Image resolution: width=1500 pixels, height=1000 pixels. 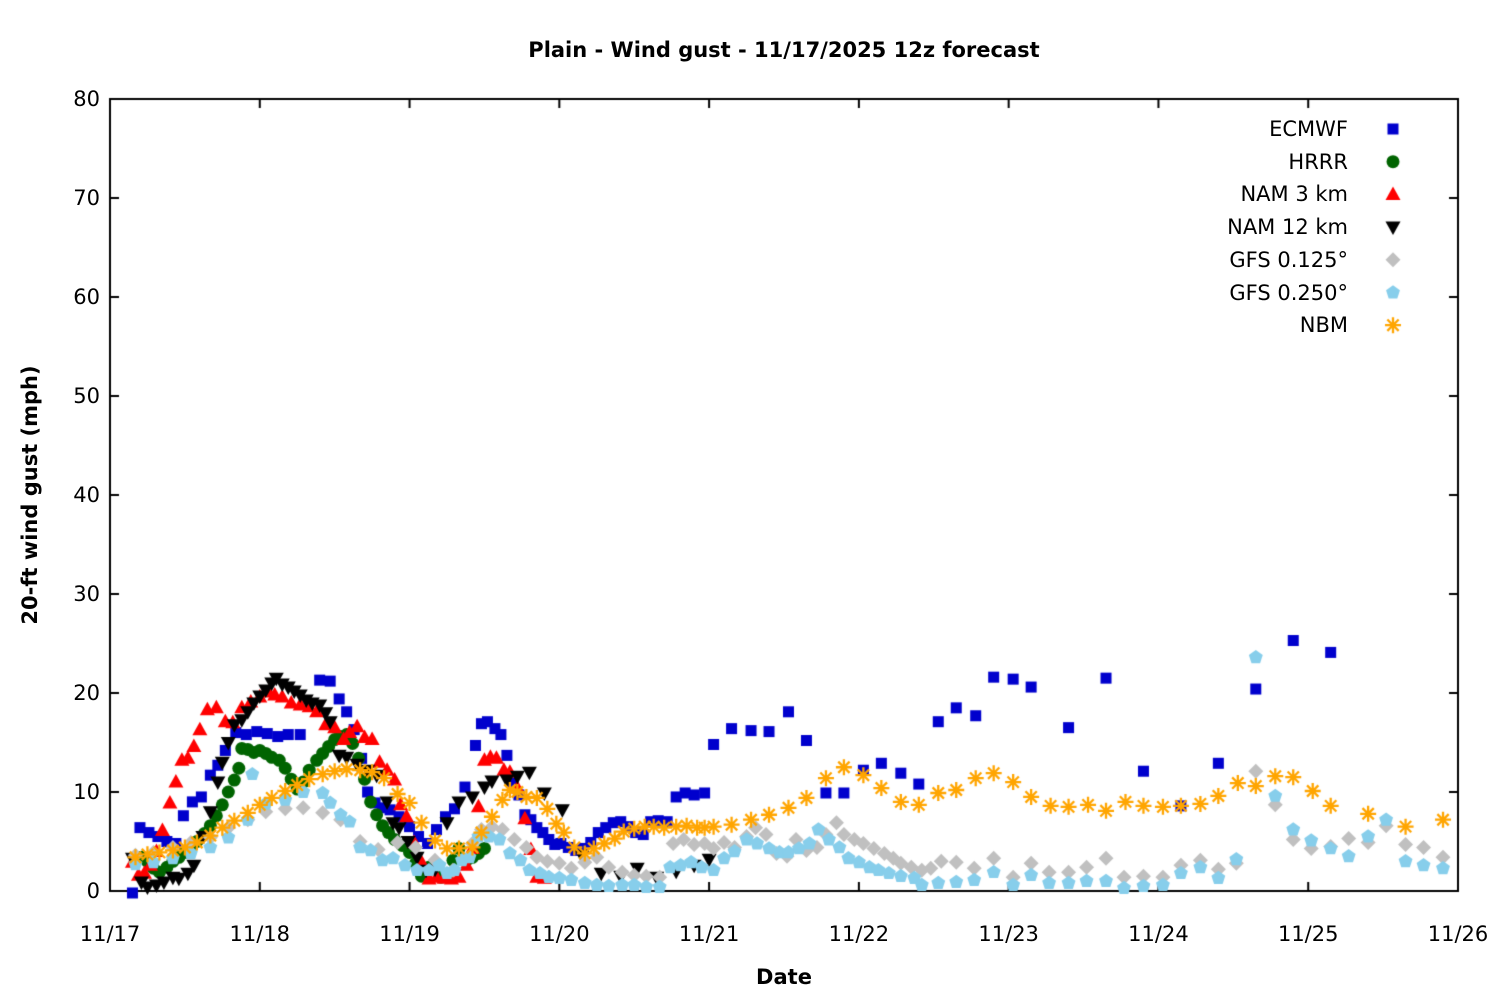 I want to click on legend-label-nbm: NBM, so click(x=1323, y=325).